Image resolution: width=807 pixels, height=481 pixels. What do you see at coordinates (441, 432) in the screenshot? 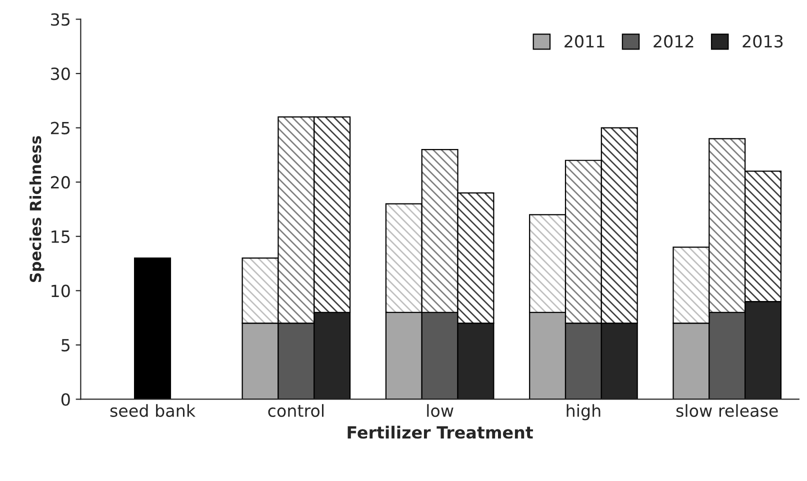
I see `x-axis-title: Fertilizer Treatment` at bounding box center [441, 432].